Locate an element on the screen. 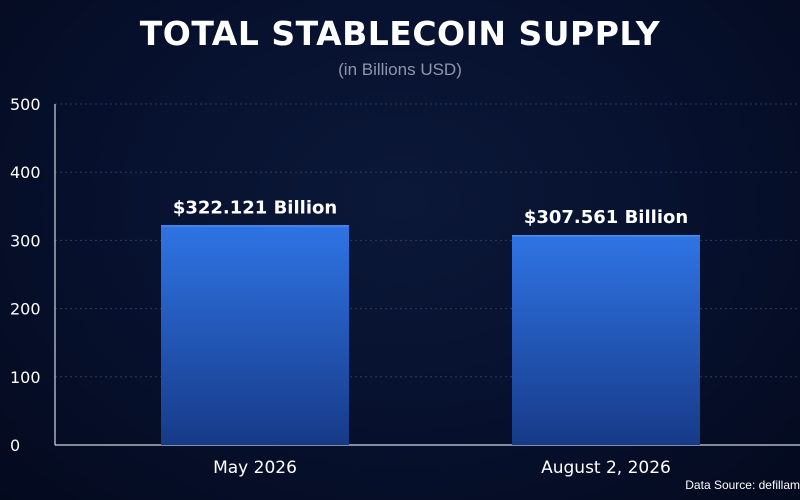  source-note: Data Source: defillam is located at coordinates (742, 485).